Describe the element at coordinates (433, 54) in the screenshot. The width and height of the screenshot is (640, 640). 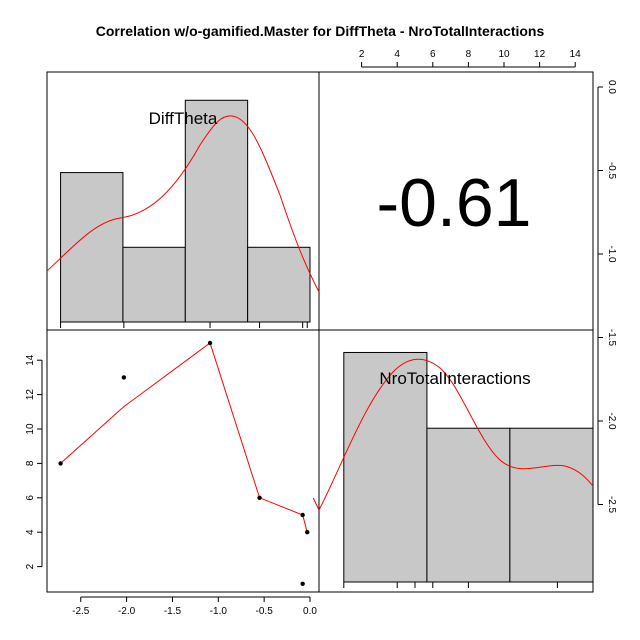
I see `x-tick-label-top: 6` at that location.